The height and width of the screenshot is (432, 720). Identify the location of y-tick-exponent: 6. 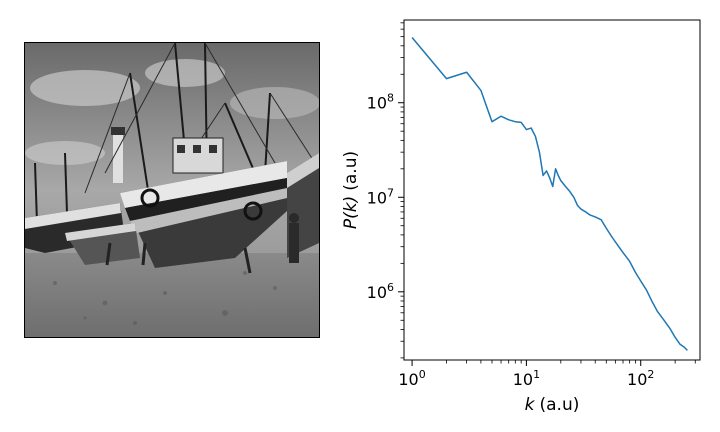
(390, 287).